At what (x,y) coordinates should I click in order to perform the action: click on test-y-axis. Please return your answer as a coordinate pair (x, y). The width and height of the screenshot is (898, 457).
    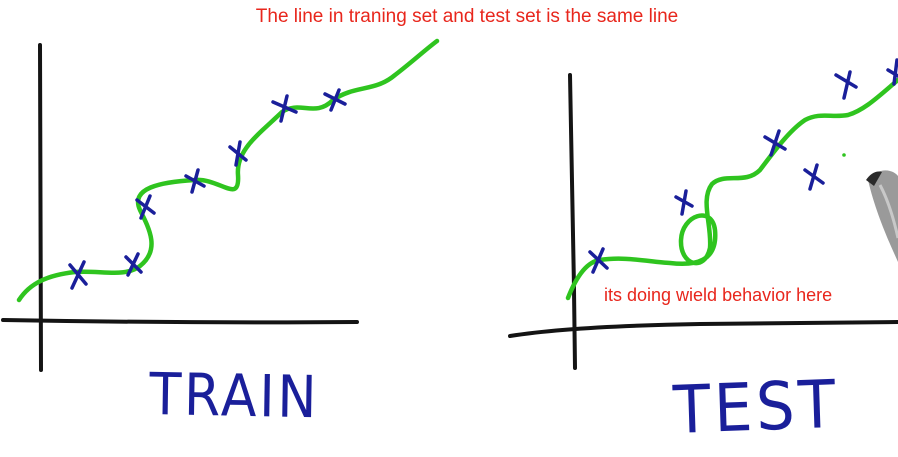
    Looking at the image, I should click on (572, 221).